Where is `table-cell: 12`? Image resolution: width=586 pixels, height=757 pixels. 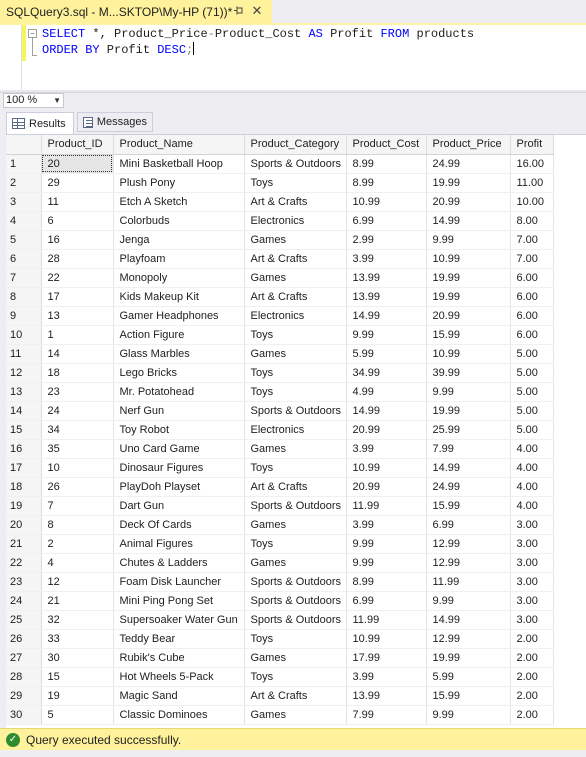 table-cell: 12 is located at coordinates (77, 582).